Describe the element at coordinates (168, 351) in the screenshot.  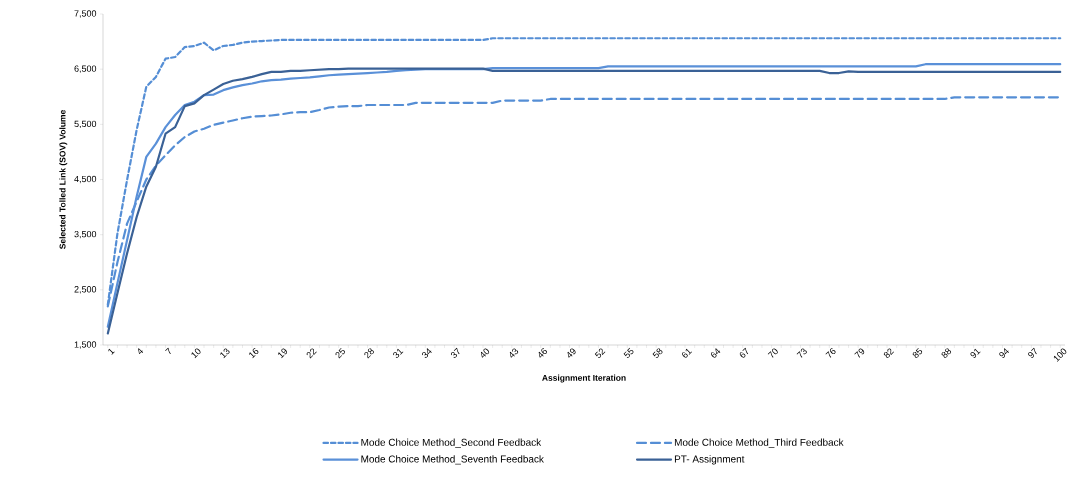
I see `x-tick-label: 7` at that location.